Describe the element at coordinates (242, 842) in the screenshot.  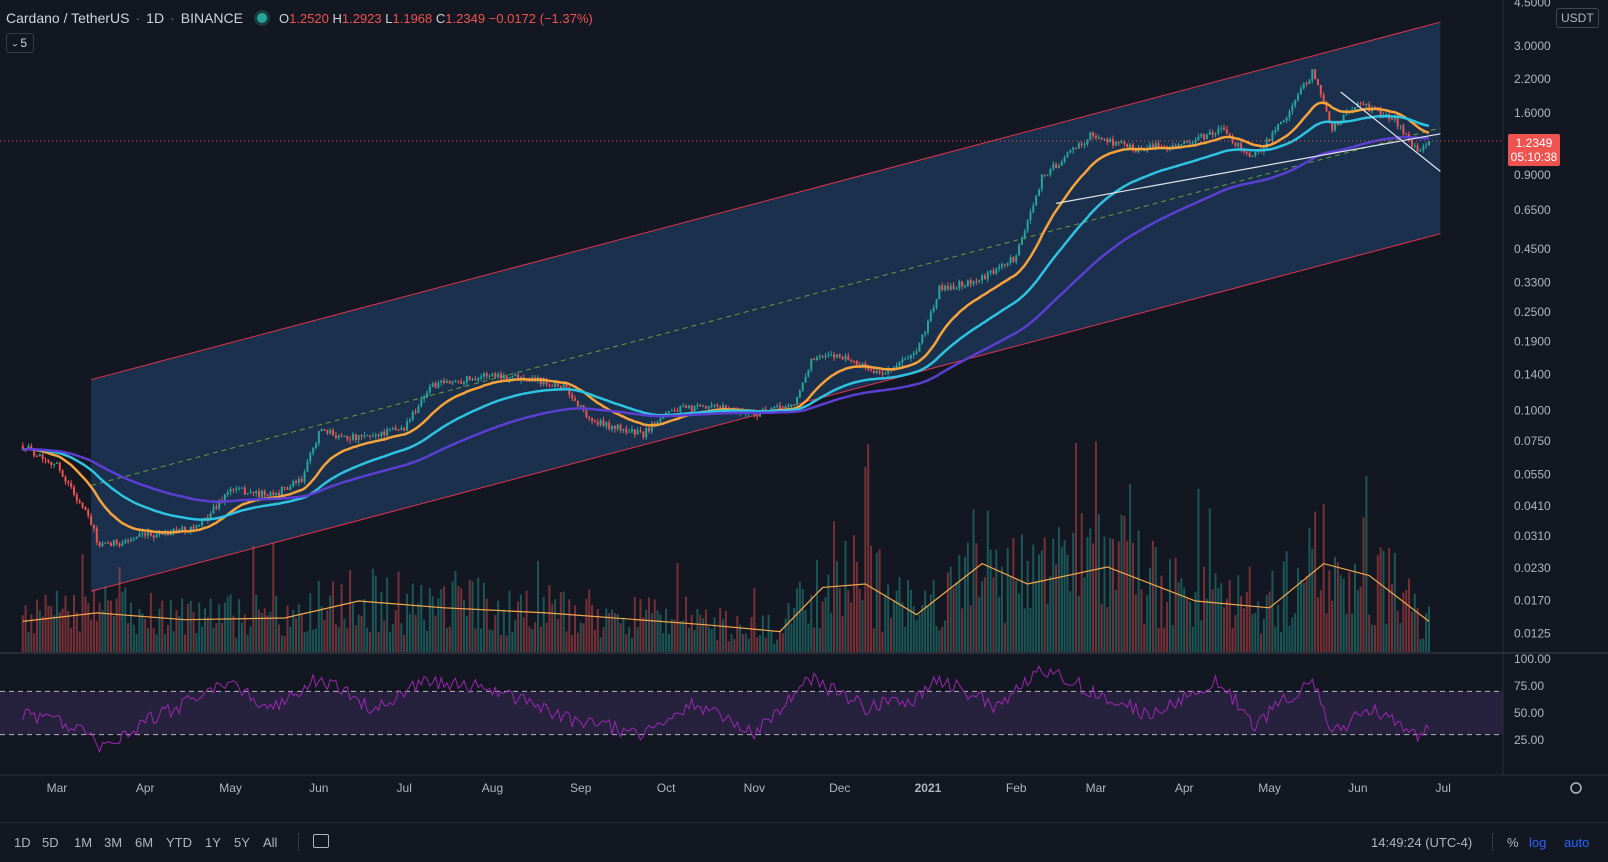
I see `timeframe-5y-button: 5Y` at that location.